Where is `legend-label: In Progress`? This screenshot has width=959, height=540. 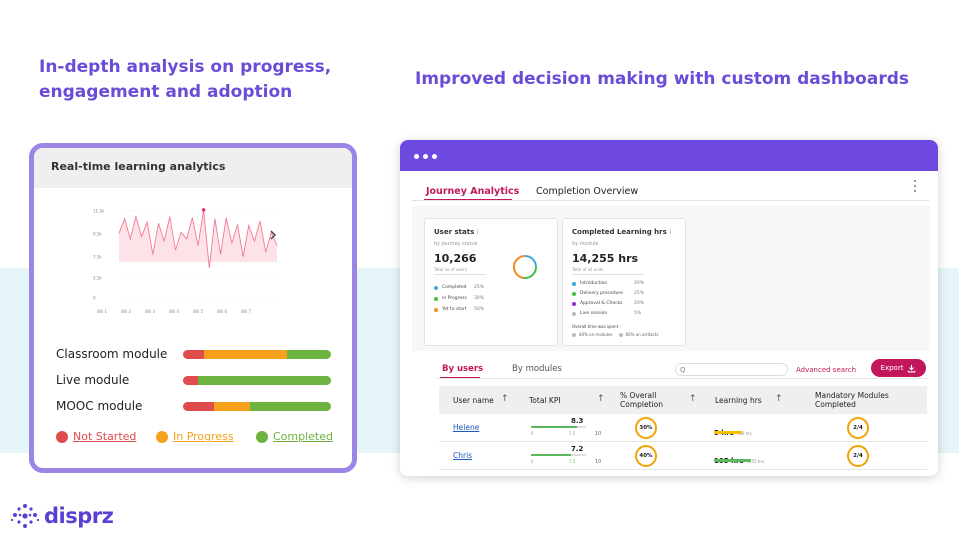 legend-label: In Progress is located at coordinates (203, 436).